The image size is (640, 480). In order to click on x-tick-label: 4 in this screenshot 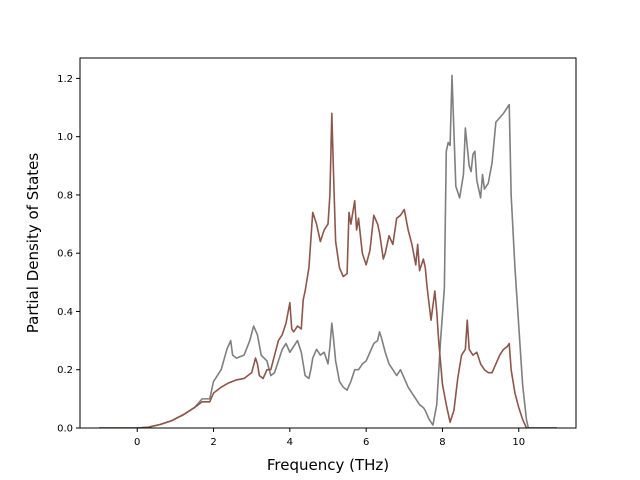, I will do `click(290, 442)`.